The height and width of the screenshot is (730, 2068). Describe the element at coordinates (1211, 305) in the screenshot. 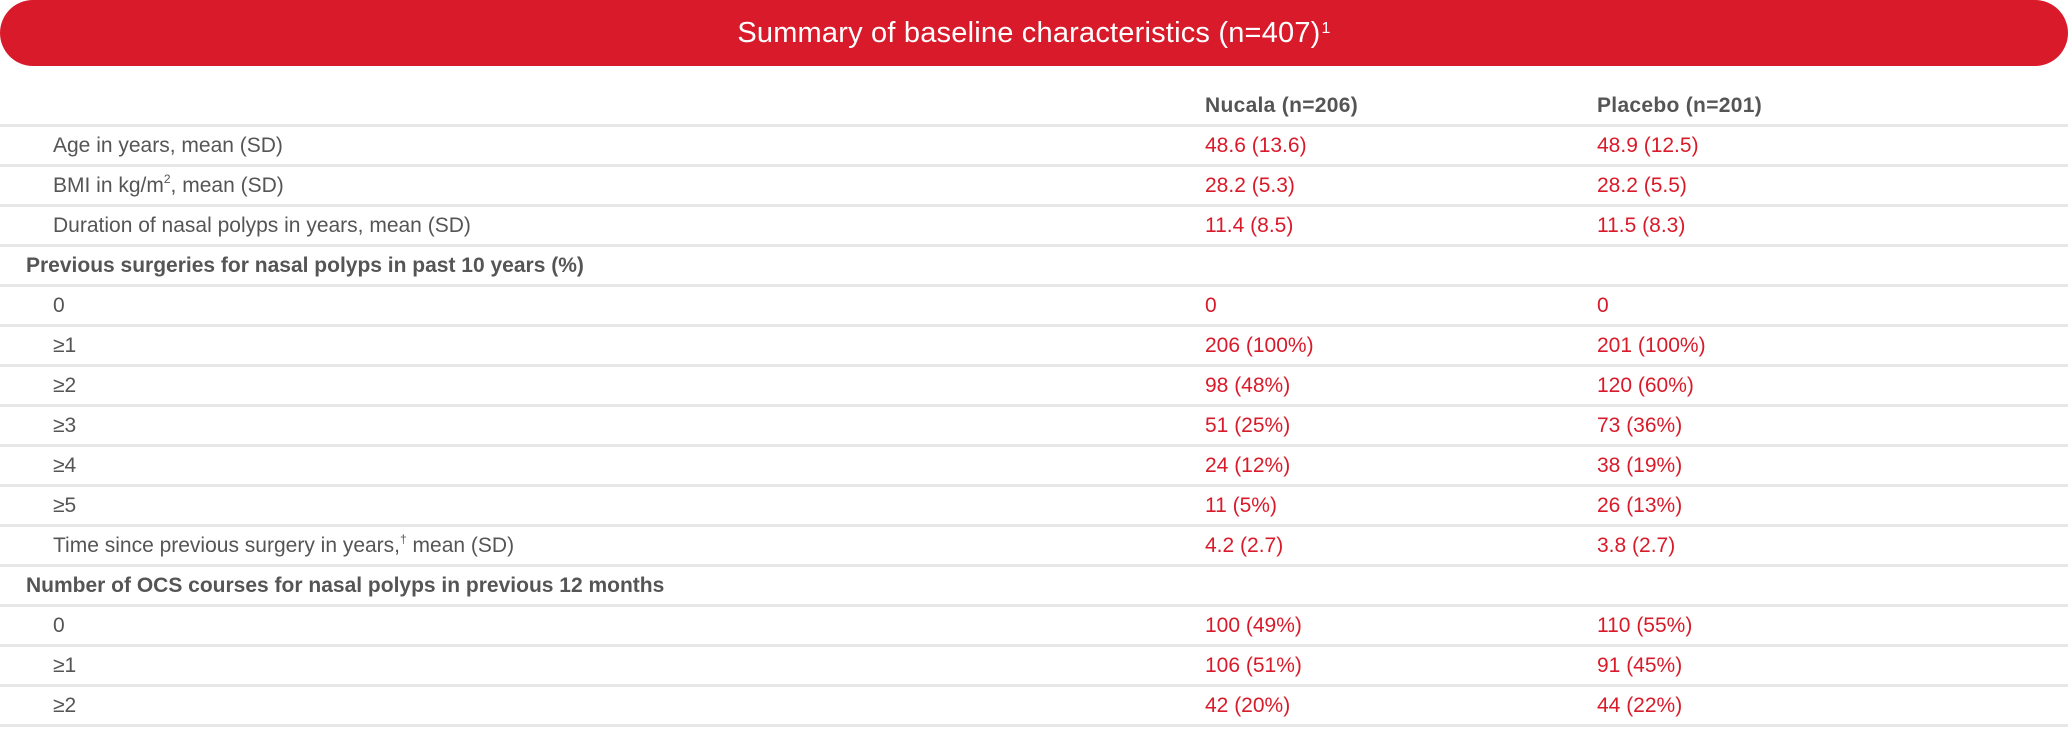

I see `nucala-value: 0` at that location.